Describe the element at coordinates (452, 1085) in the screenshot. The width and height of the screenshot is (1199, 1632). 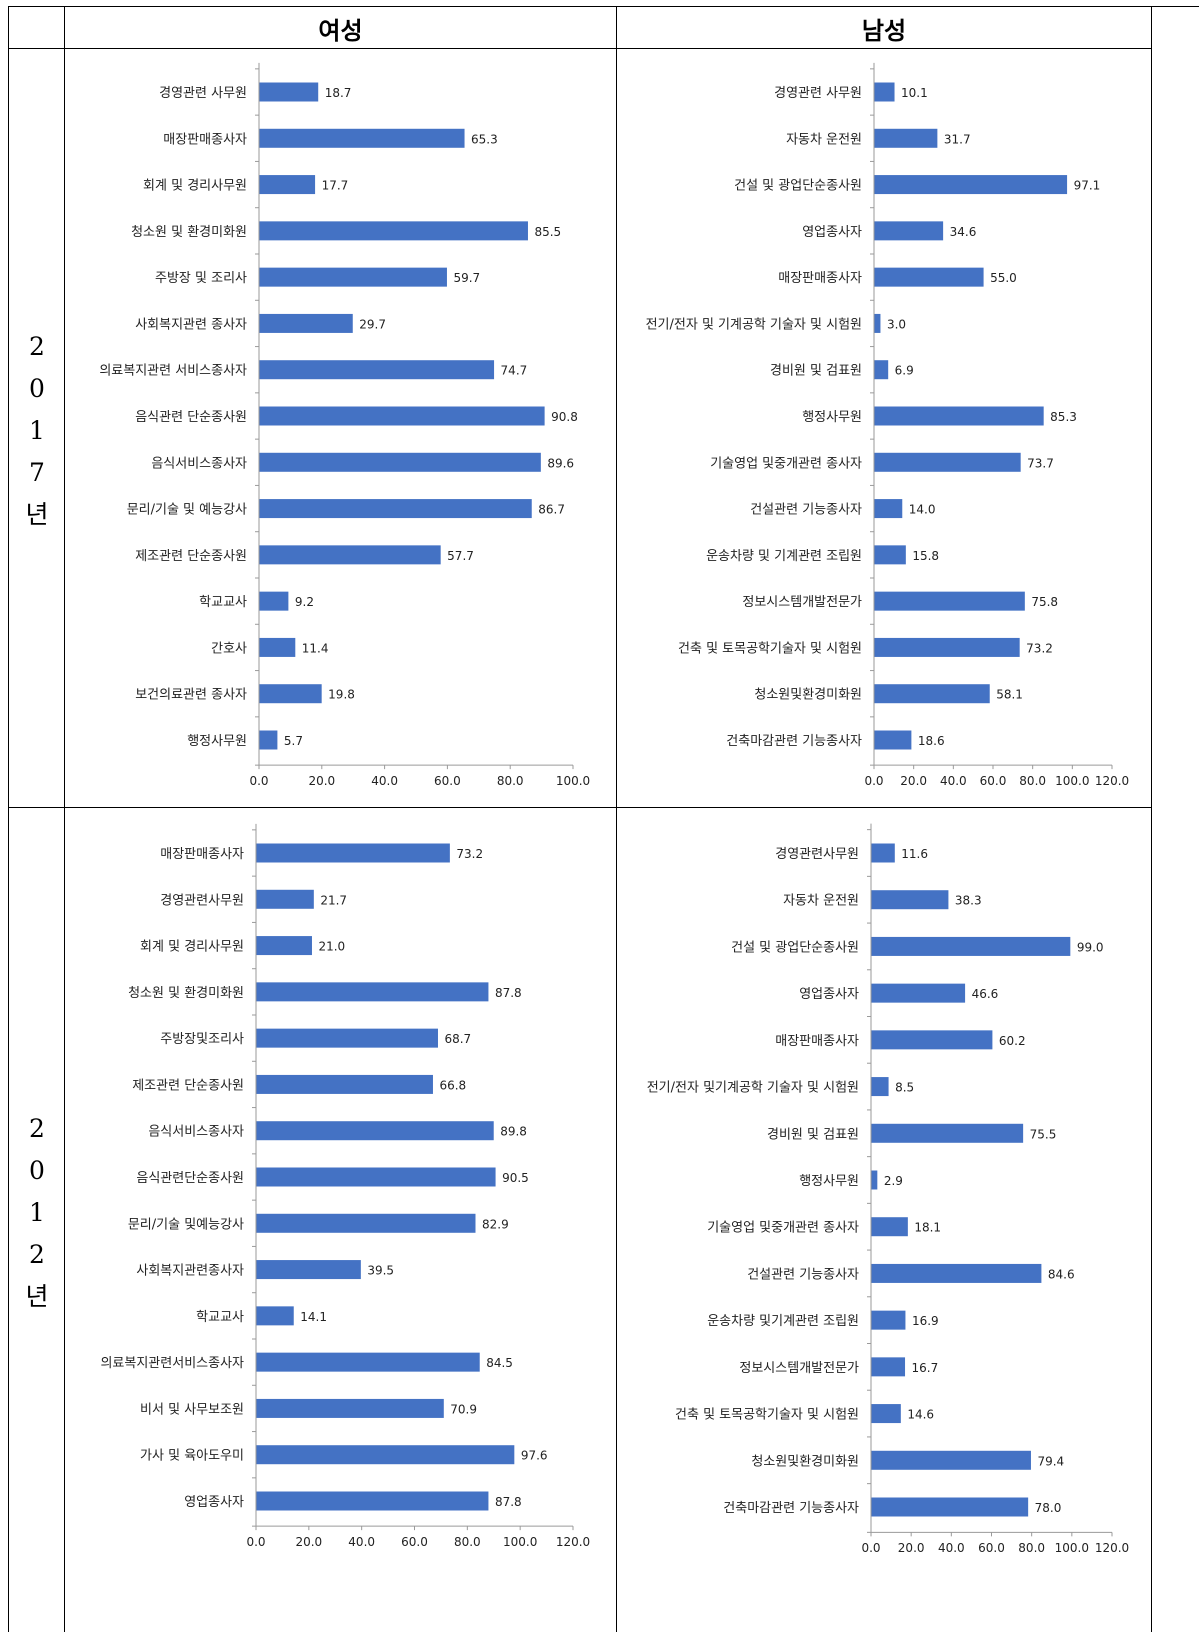
I see `data-label: 66.8` at that location.